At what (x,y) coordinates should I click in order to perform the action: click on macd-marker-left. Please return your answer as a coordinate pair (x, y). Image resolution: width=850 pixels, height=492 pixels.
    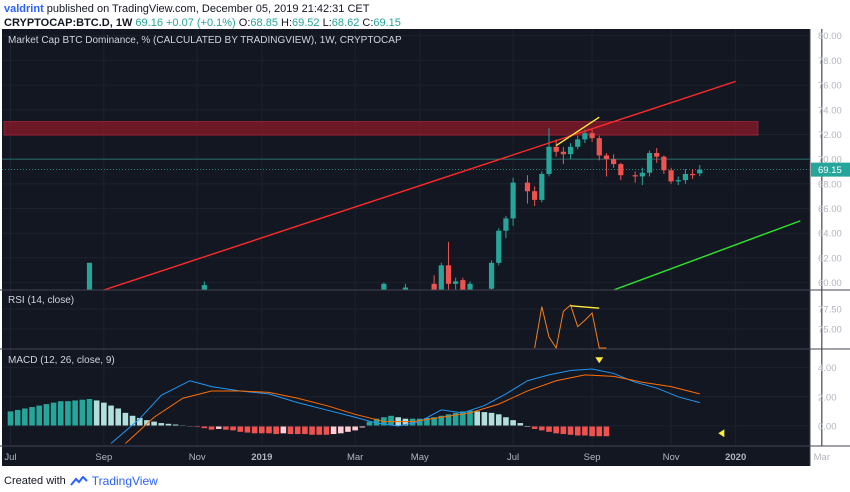
    Looking at the image, I should click on (721, 433).